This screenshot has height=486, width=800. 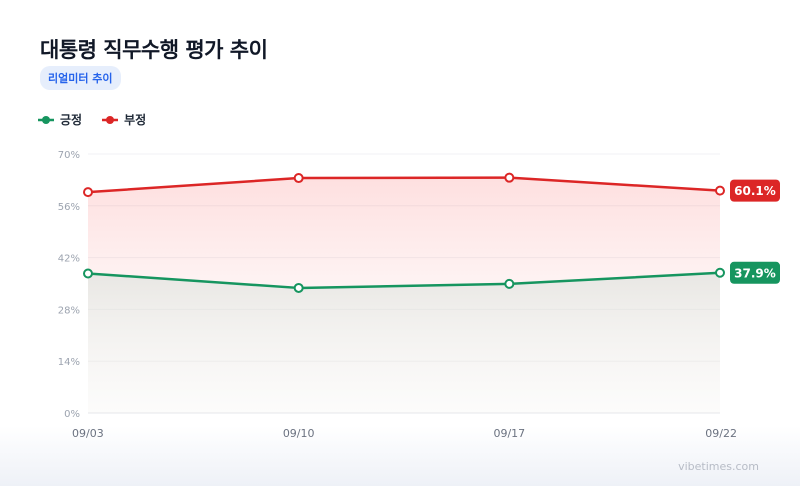 I want to click on positive-end-label: 37.9%, so click(x=755, y=273).